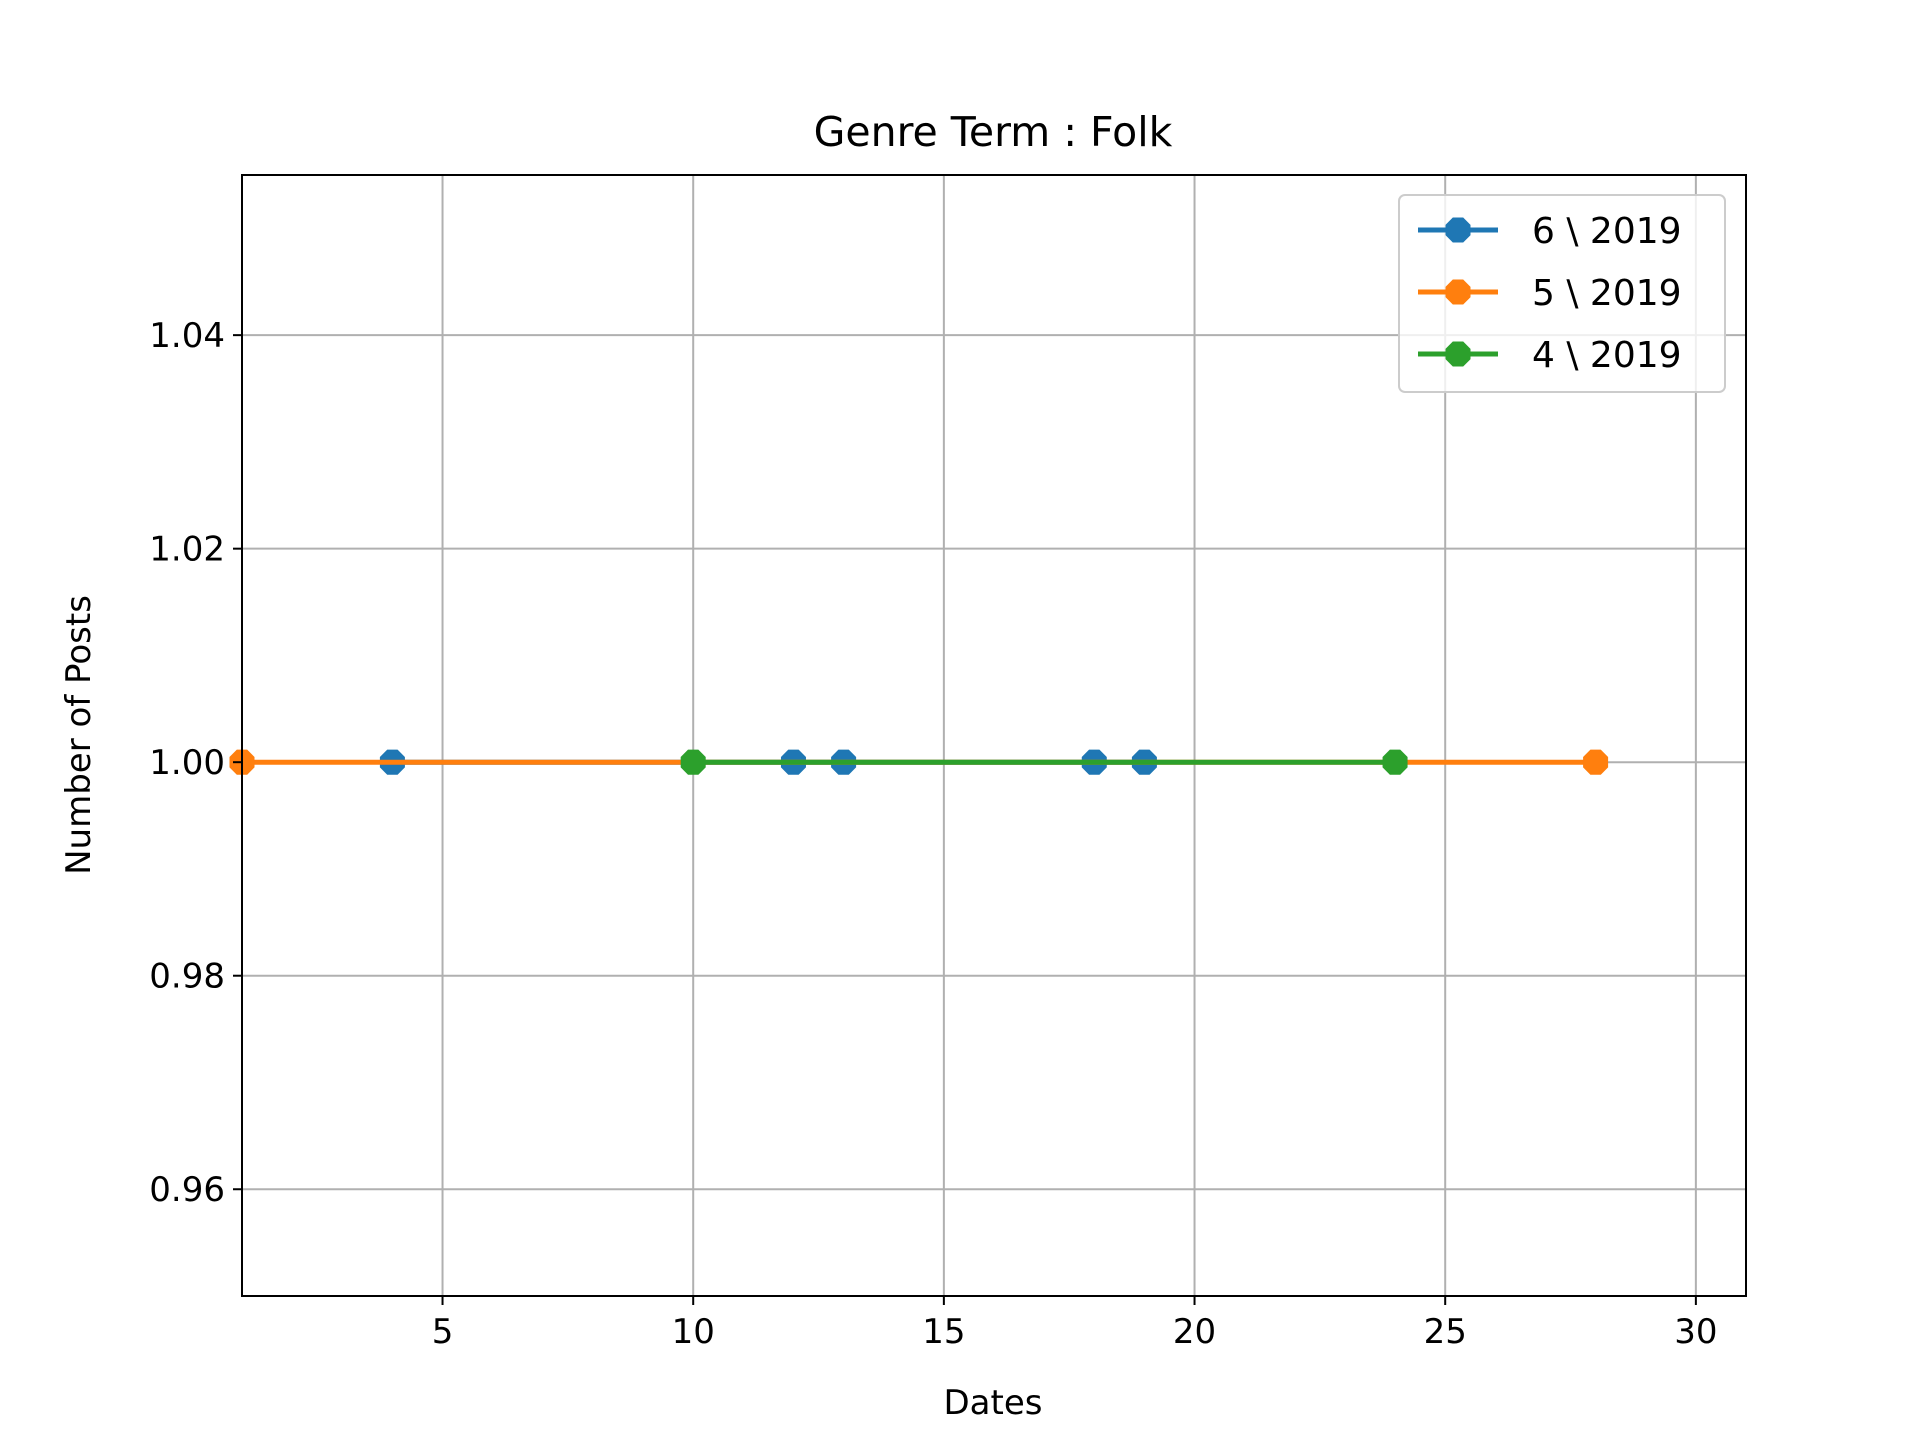 Image resolution: width=1920 pixels, height=1440 pixels. Describe the element at coordinates (79, 735) in the screenshot. I see `y-axis-title: Number of Posts` at that location.